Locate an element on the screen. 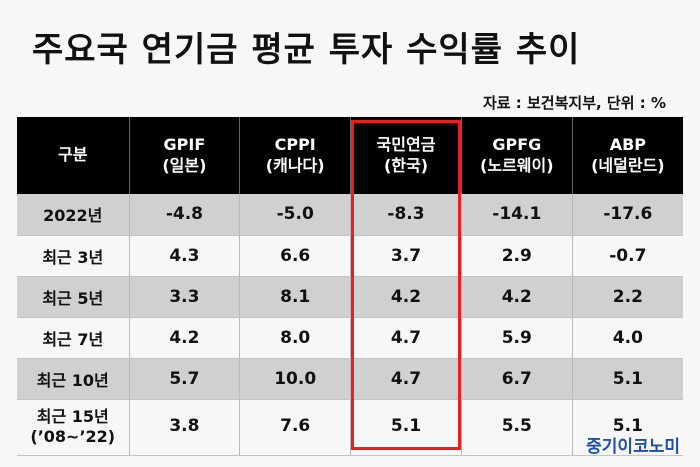 This screenshot has width=700, height=467. row-label: 최근 7년 is located at coordinates (73, 338).